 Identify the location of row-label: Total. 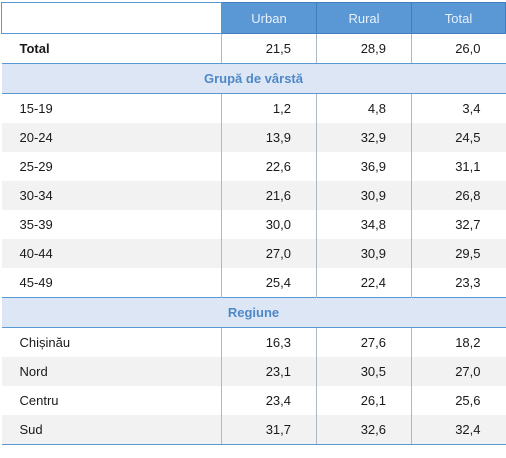
(111, 48).